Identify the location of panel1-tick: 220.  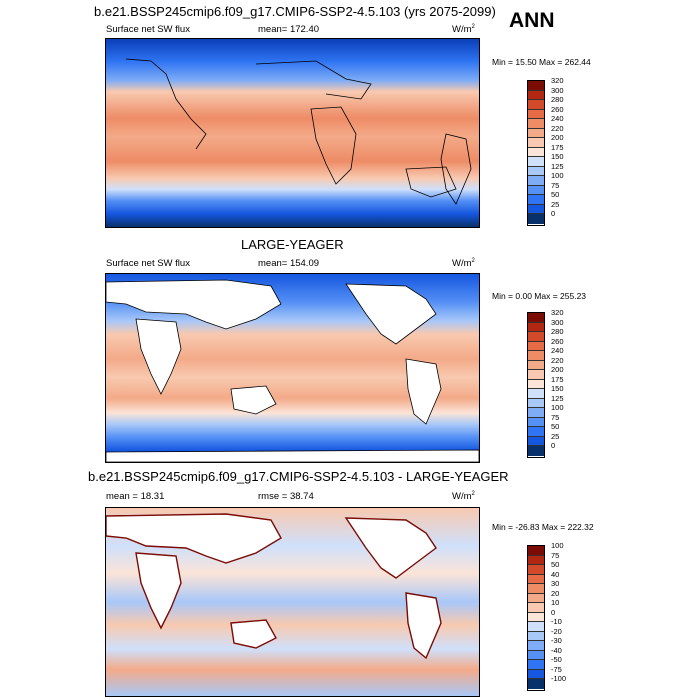
(557, 128).